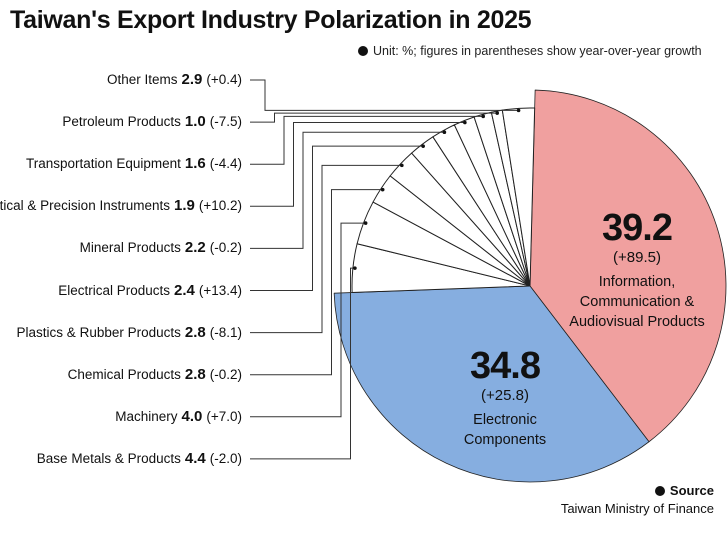 Image resolution: width=728 pixels, height=533 pixels. What do you see at coordinates (192, 416) in the screenshot?
I see `slice-value: 4.0` at bounding box center [192, 416].